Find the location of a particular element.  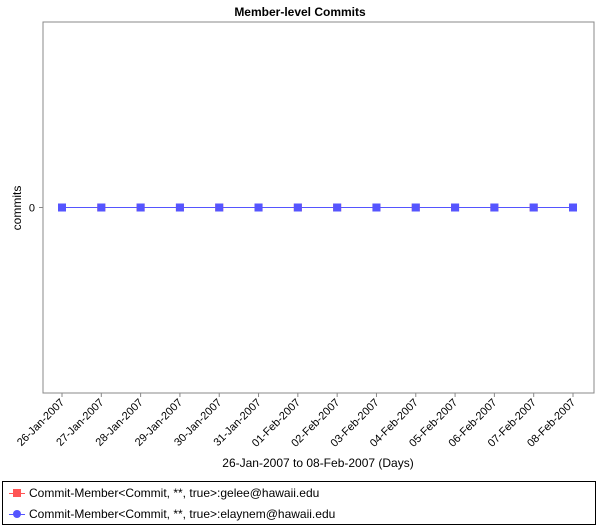

legend-swatch-elaynem is located at coordinates (17, 514).